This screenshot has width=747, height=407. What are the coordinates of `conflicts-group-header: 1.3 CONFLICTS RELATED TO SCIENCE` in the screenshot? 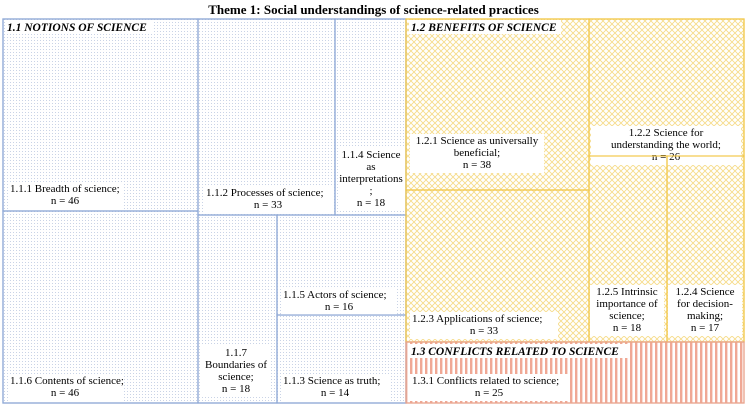 It's located at (515, 352).